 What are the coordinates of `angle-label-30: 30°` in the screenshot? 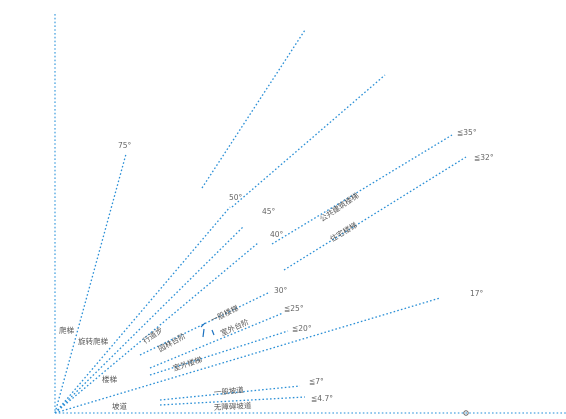 It's located at (281, 290).